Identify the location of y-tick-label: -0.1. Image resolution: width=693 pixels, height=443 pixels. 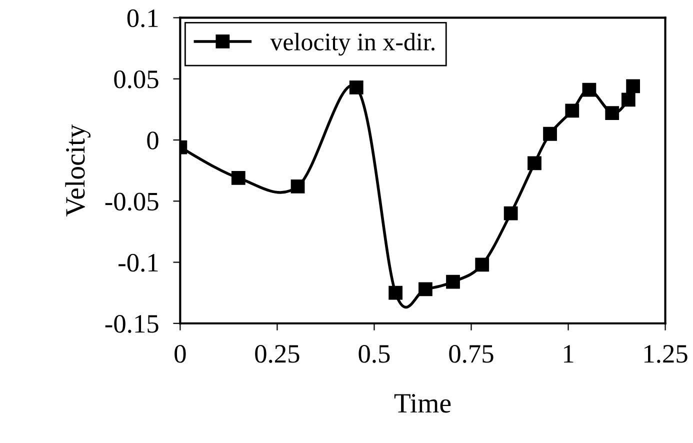
(138, 263).